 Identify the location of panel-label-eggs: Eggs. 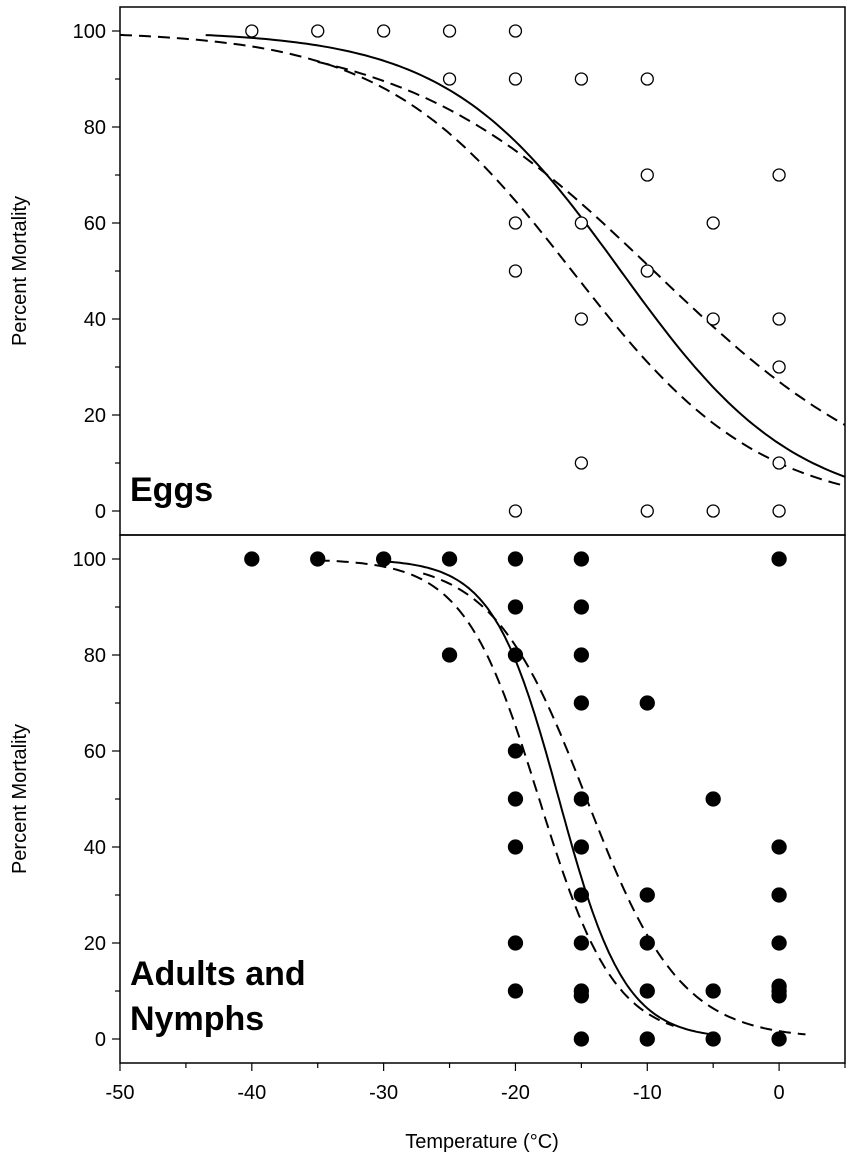
(171, 490).